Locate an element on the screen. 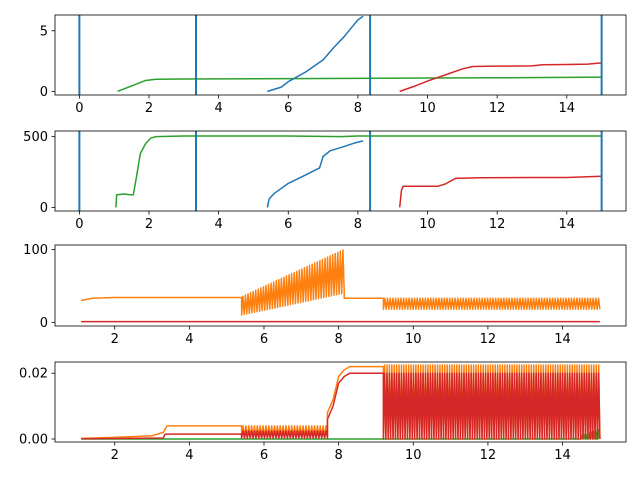 Image resolution: width=640 pixels, height=480 pixels. y-tick-label: 500 is located at coordinates (35, 137).